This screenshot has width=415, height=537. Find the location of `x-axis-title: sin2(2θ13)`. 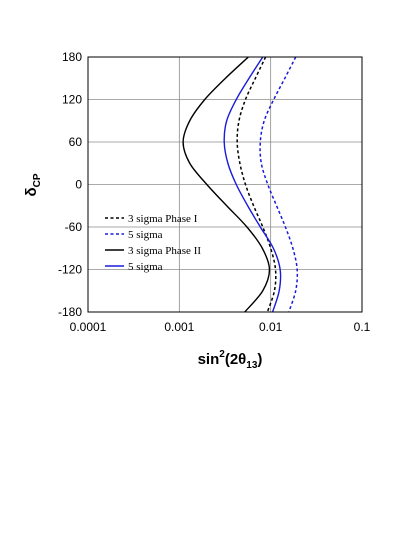

x-axis-title: sin2(2θ13) is located at coordinates (230, 360).